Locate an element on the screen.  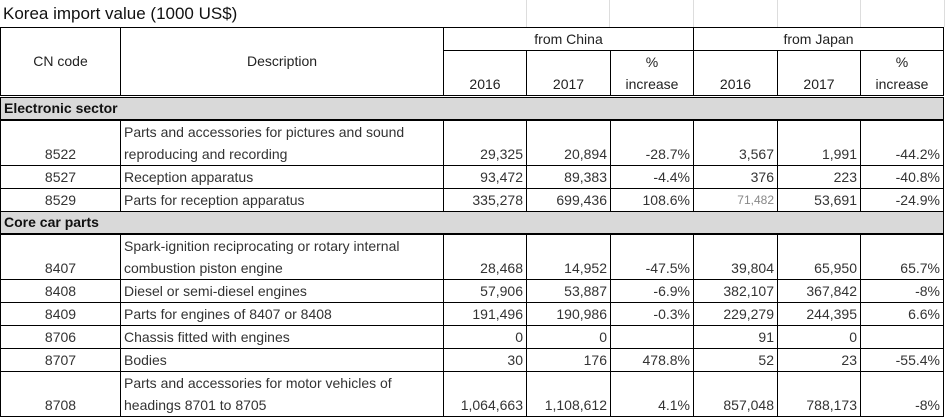
japan-pct-cell: 6.6% is located at coordinates (902, 314).